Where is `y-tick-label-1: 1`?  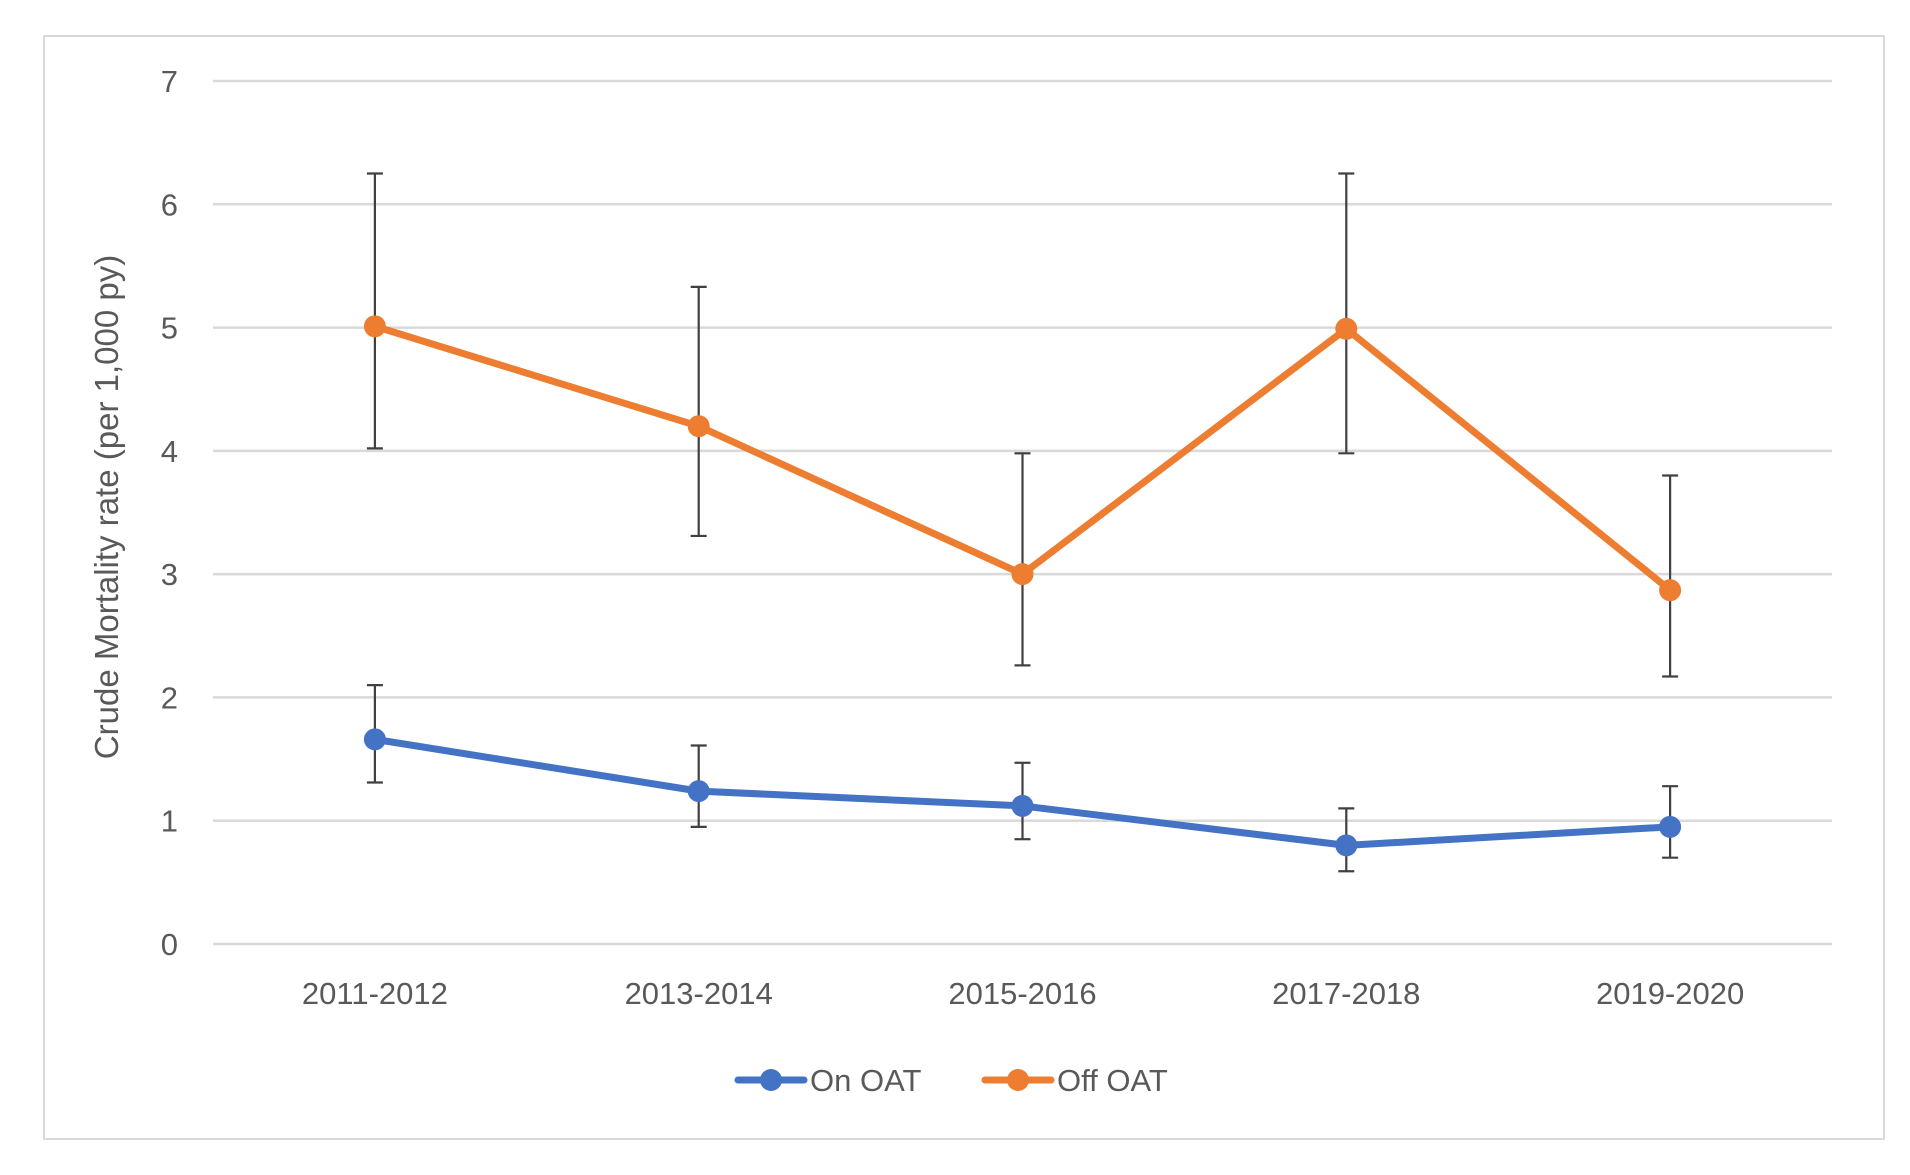
y-tick-label-1: 1 is located at coordinates (169, 821).